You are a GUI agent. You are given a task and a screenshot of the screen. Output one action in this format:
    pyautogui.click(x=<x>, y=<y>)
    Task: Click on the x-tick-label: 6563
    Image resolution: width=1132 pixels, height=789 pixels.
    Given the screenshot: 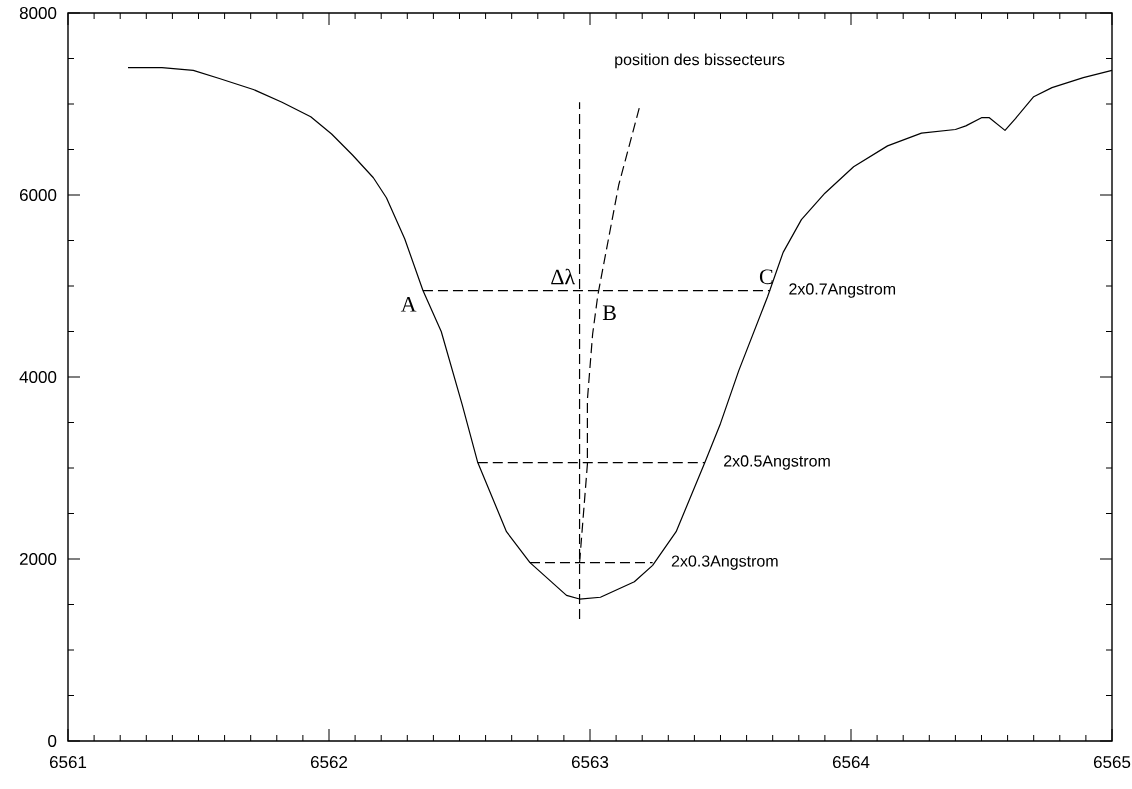 What is the action you would take?
    pyautogui.click(x=590, y=762)
    